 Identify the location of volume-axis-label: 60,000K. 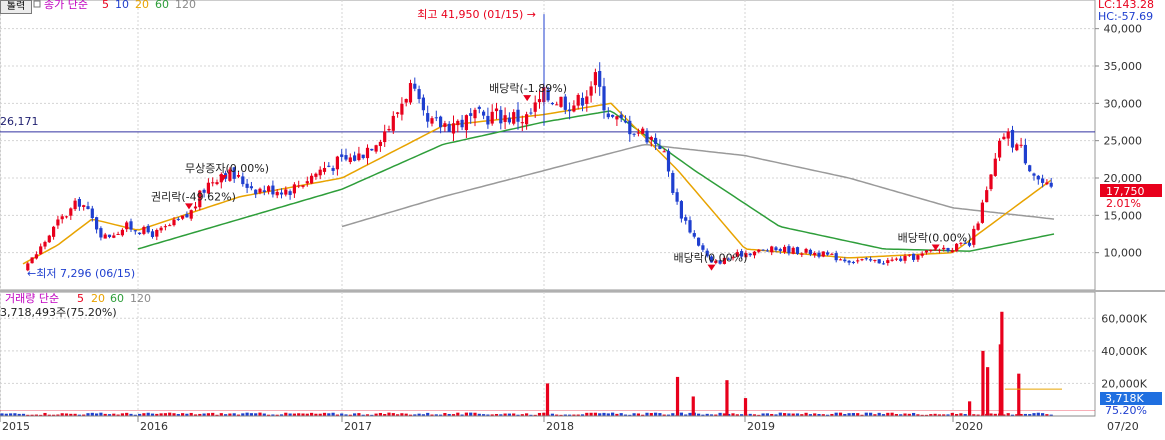
(1124, 318).